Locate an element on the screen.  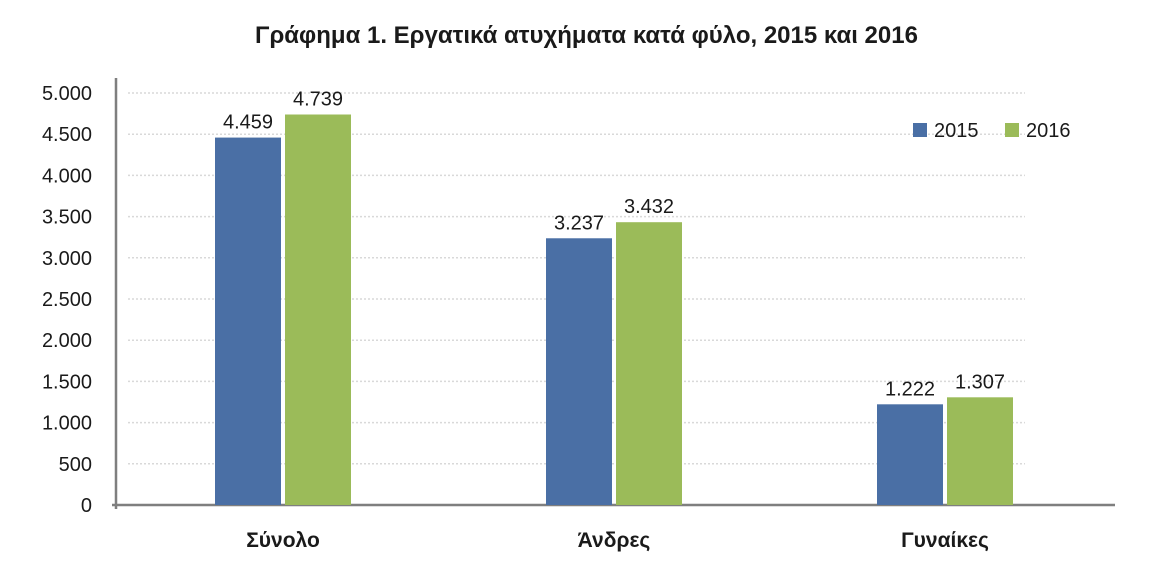
y-tick-label: 0 is located at coordinates (86, 506).